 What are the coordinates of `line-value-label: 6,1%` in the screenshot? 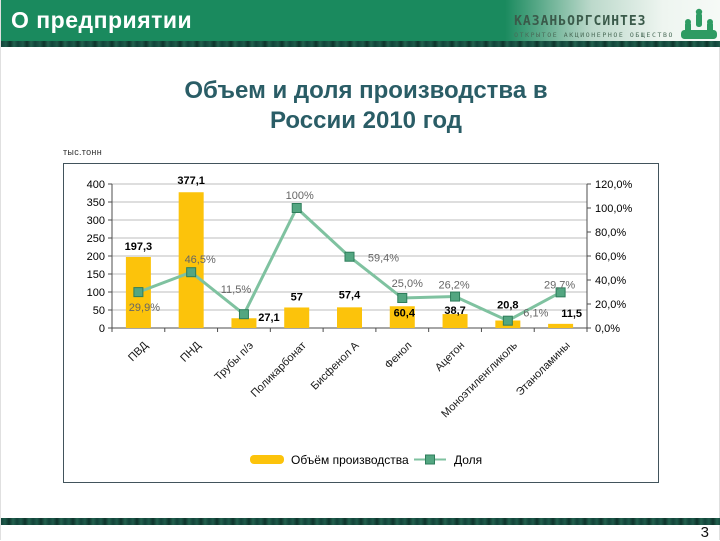 It's located at (535, 314).